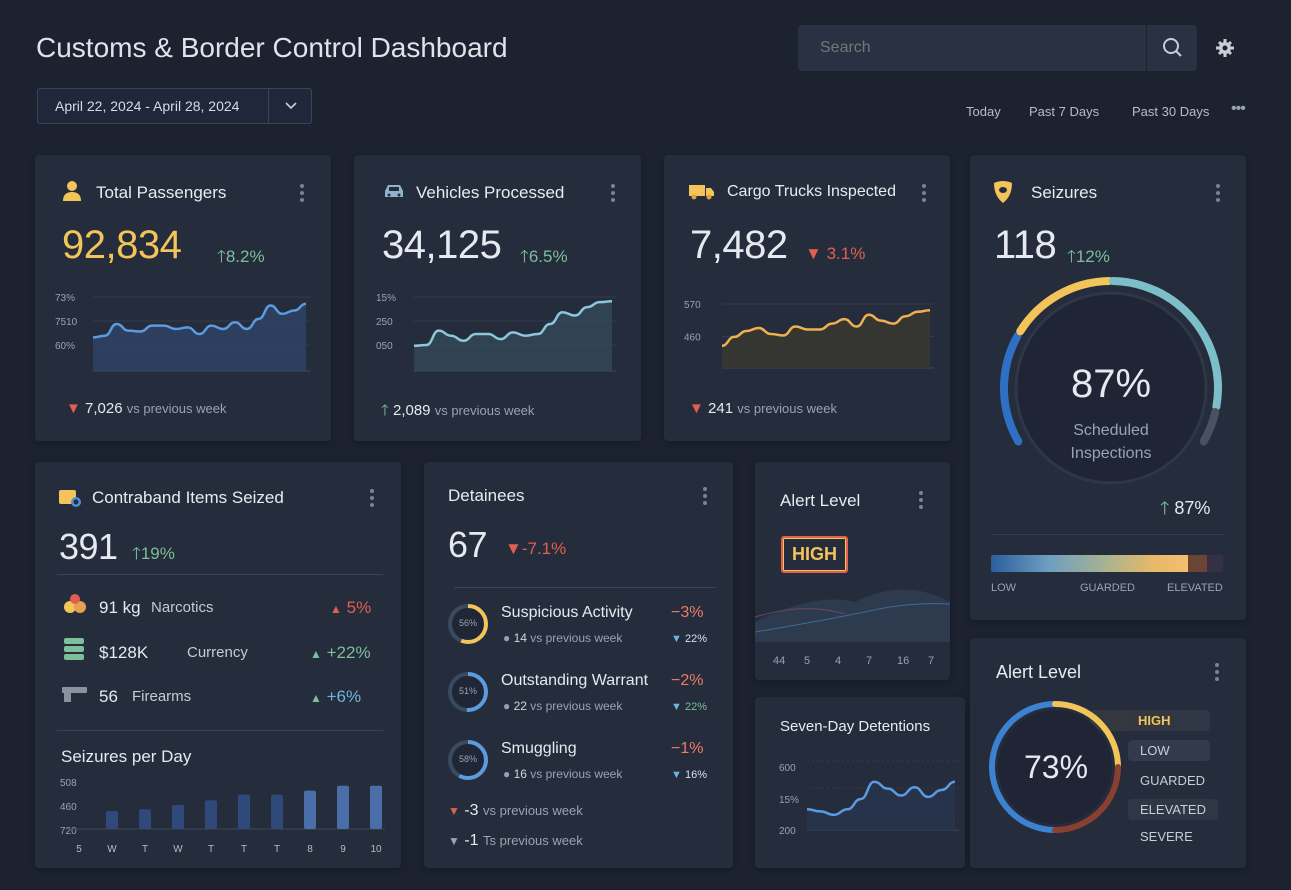 The height and width of the screenshot is (890, 1291). Describe the element at coordinates (1171, 48) in the screenshot. I see `search-button` at that location.